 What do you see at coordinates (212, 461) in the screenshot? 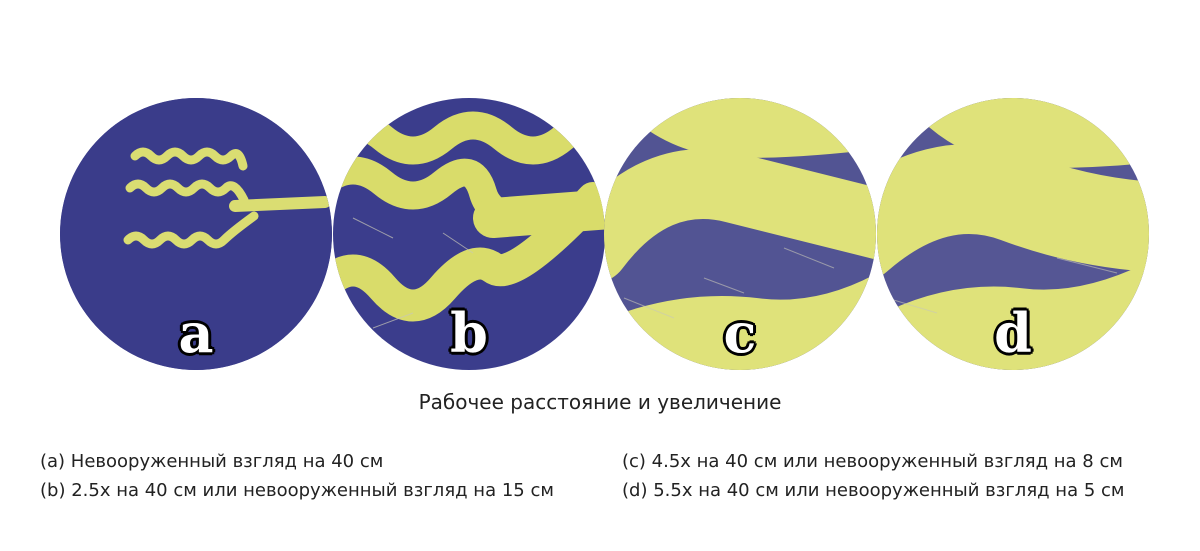
I see `legend-item-a: (a) Невооруженный взгляд на 40 см` at bounding box center [212, 461].